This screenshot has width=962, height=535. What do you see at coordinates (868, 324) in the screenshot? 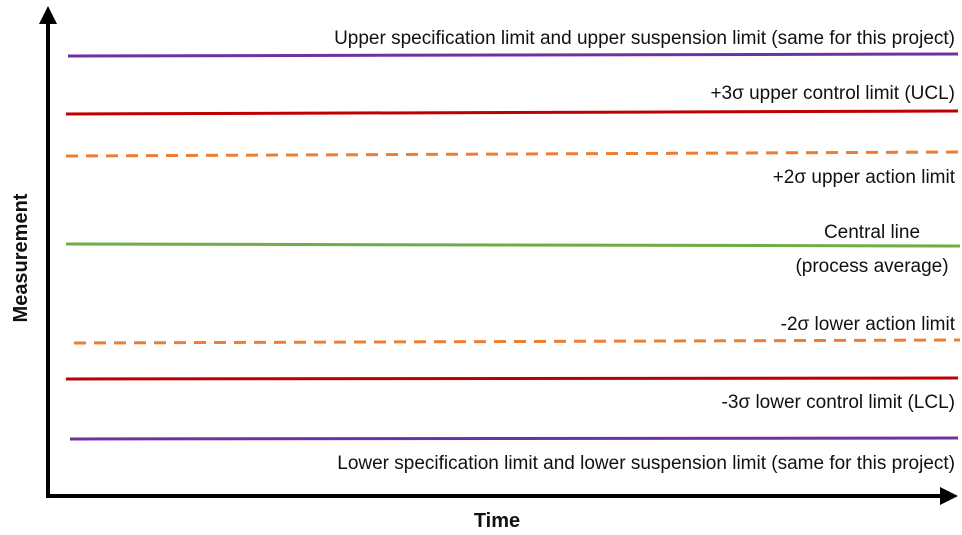
I see `lower-action-limit-label: -2σ lower action limit` at bounding box center [868, 324].